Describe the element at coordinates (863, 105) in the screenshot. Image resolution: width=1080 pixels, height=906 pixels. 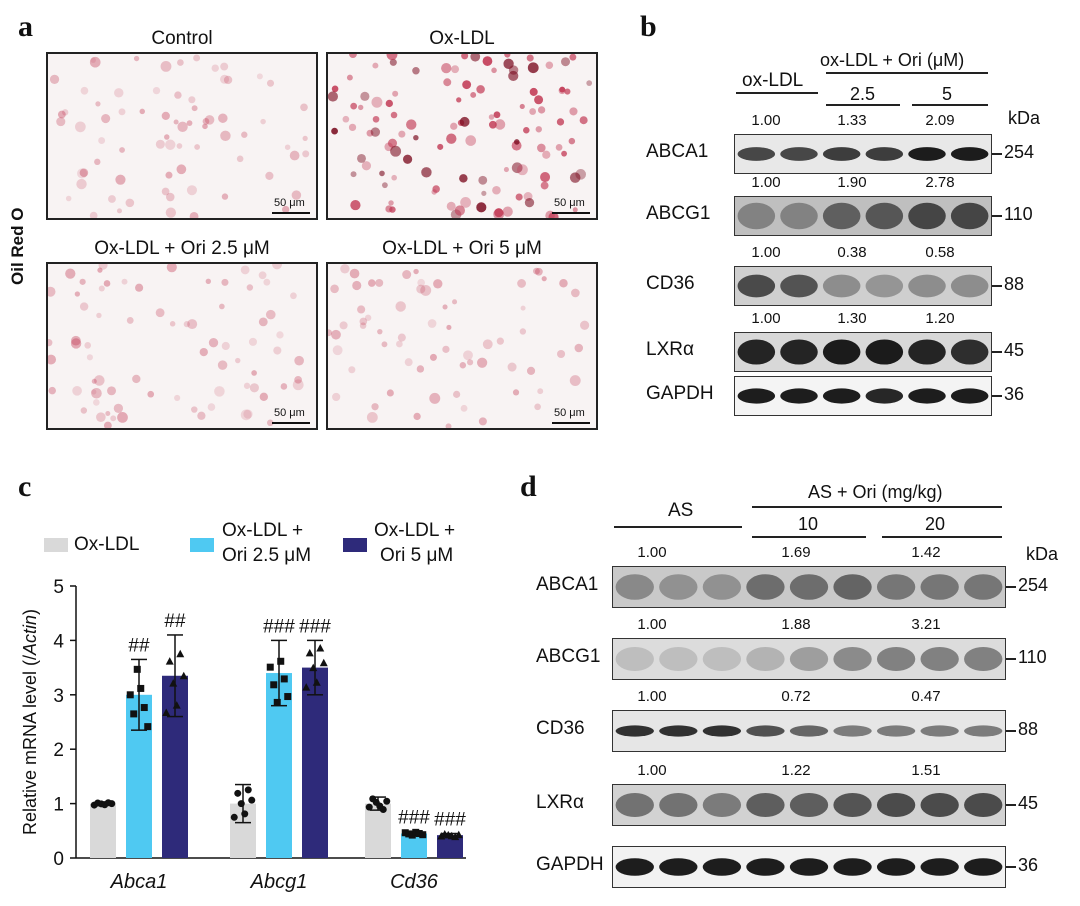
I see `b-dose-line` at that location.